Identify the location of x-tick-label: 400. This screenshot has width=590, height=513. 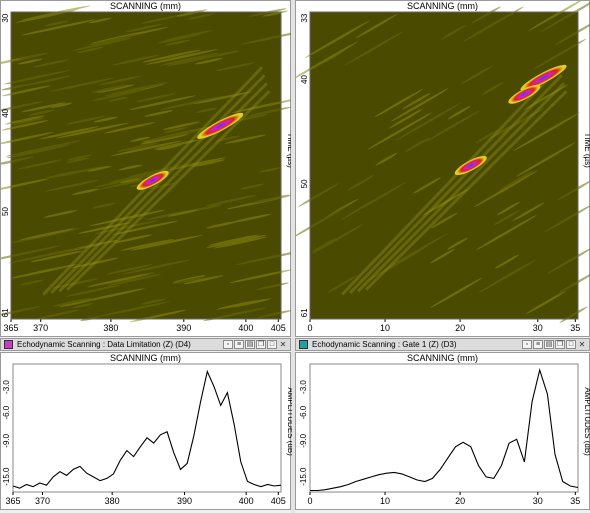
(245, 328).